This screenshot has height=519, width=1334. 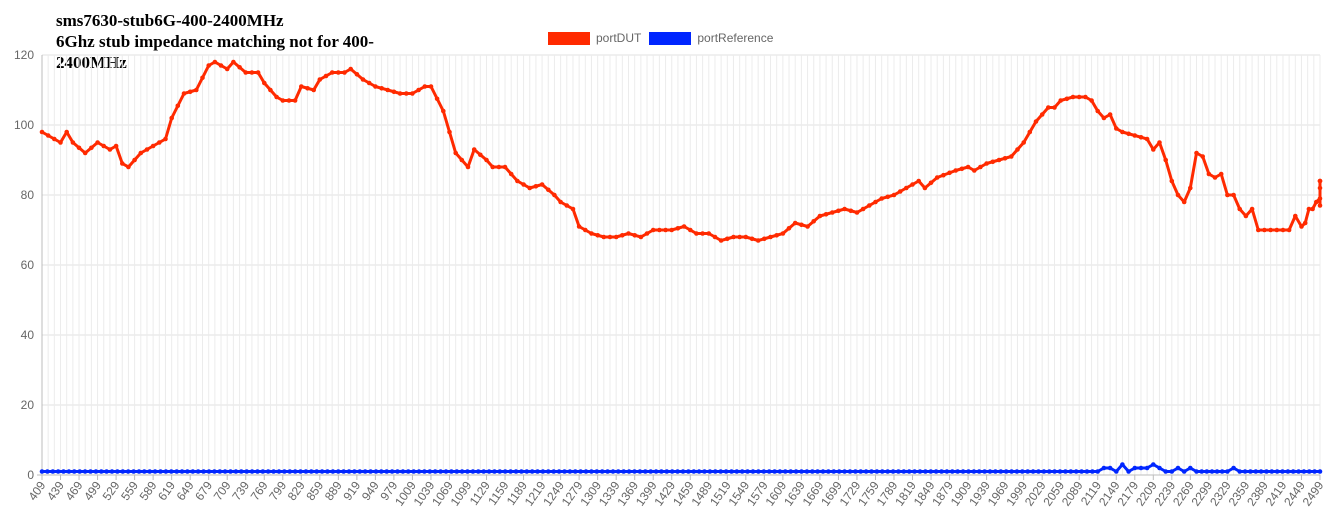 I want to click on legend-swatch-portdut, so click(x=569, y=38).